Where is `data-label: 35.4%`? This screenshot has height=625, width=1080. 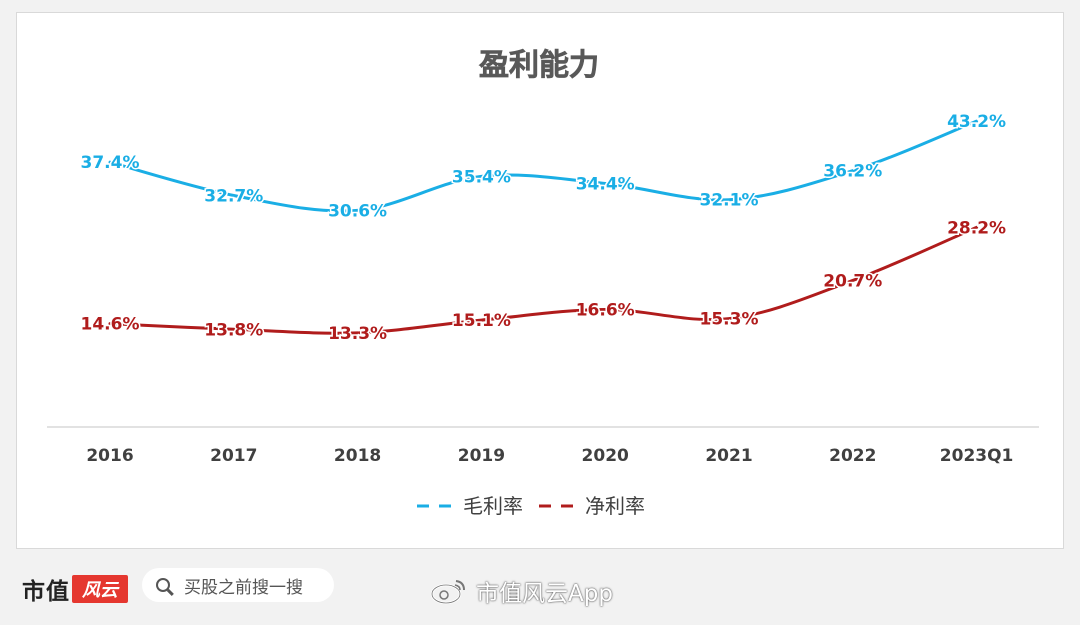
data-label: 35.4% is located at coordinates (481, 177).